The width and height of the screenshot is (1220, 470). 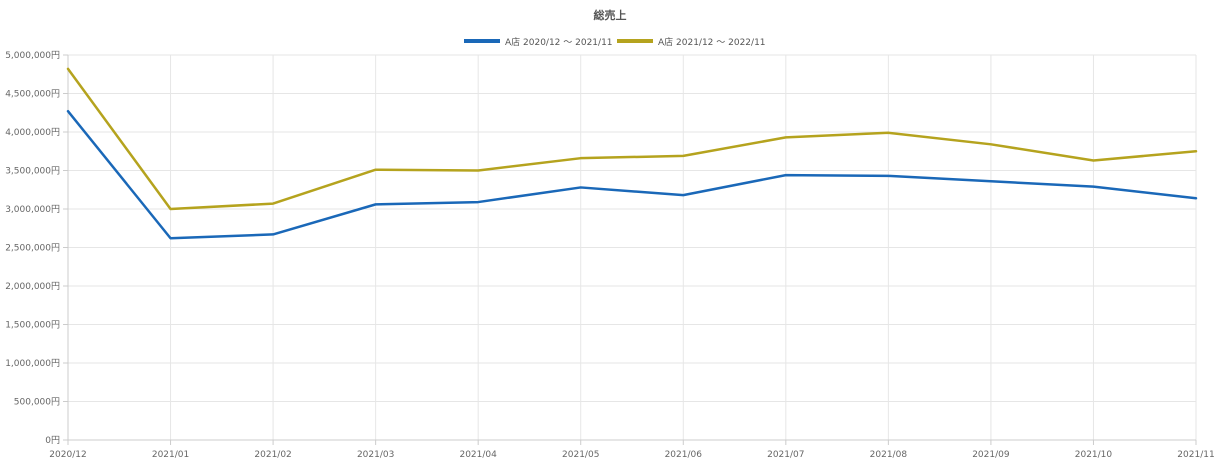 I want to click on x-tick-label: 2021/04, so click(x=478, y=455).